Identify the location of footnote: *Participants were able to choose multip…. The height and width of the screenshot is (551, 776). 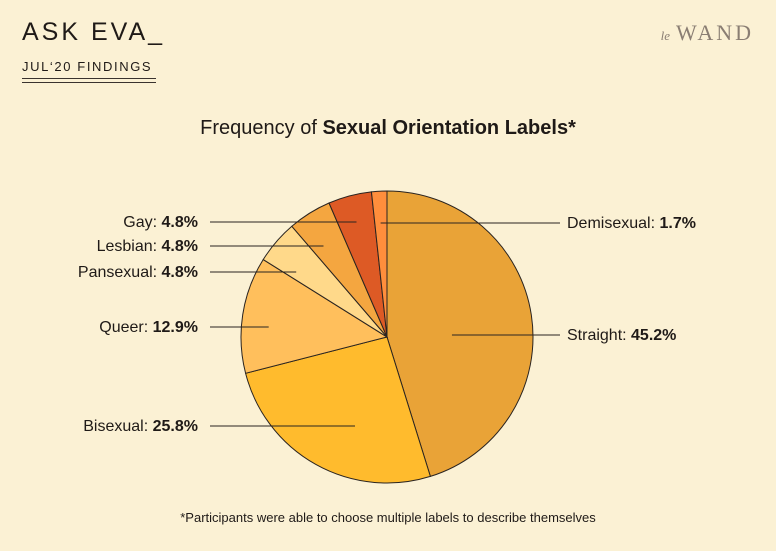
(388, 517).